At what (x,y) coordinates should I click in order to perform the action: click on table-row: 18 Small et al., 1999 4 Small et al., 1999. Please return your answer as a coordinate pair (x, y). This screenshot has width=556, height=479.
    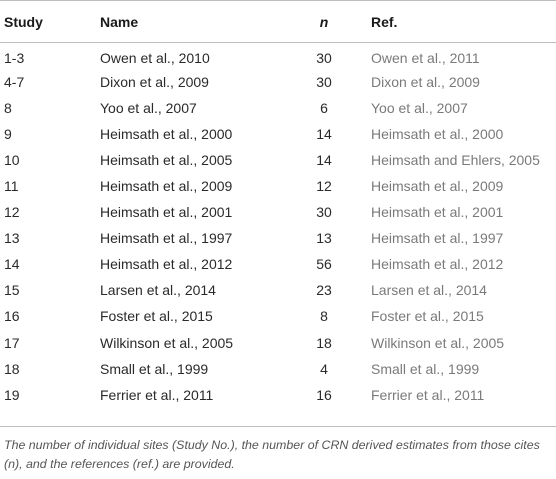
    Looking at the image, I should click on (278, 369).